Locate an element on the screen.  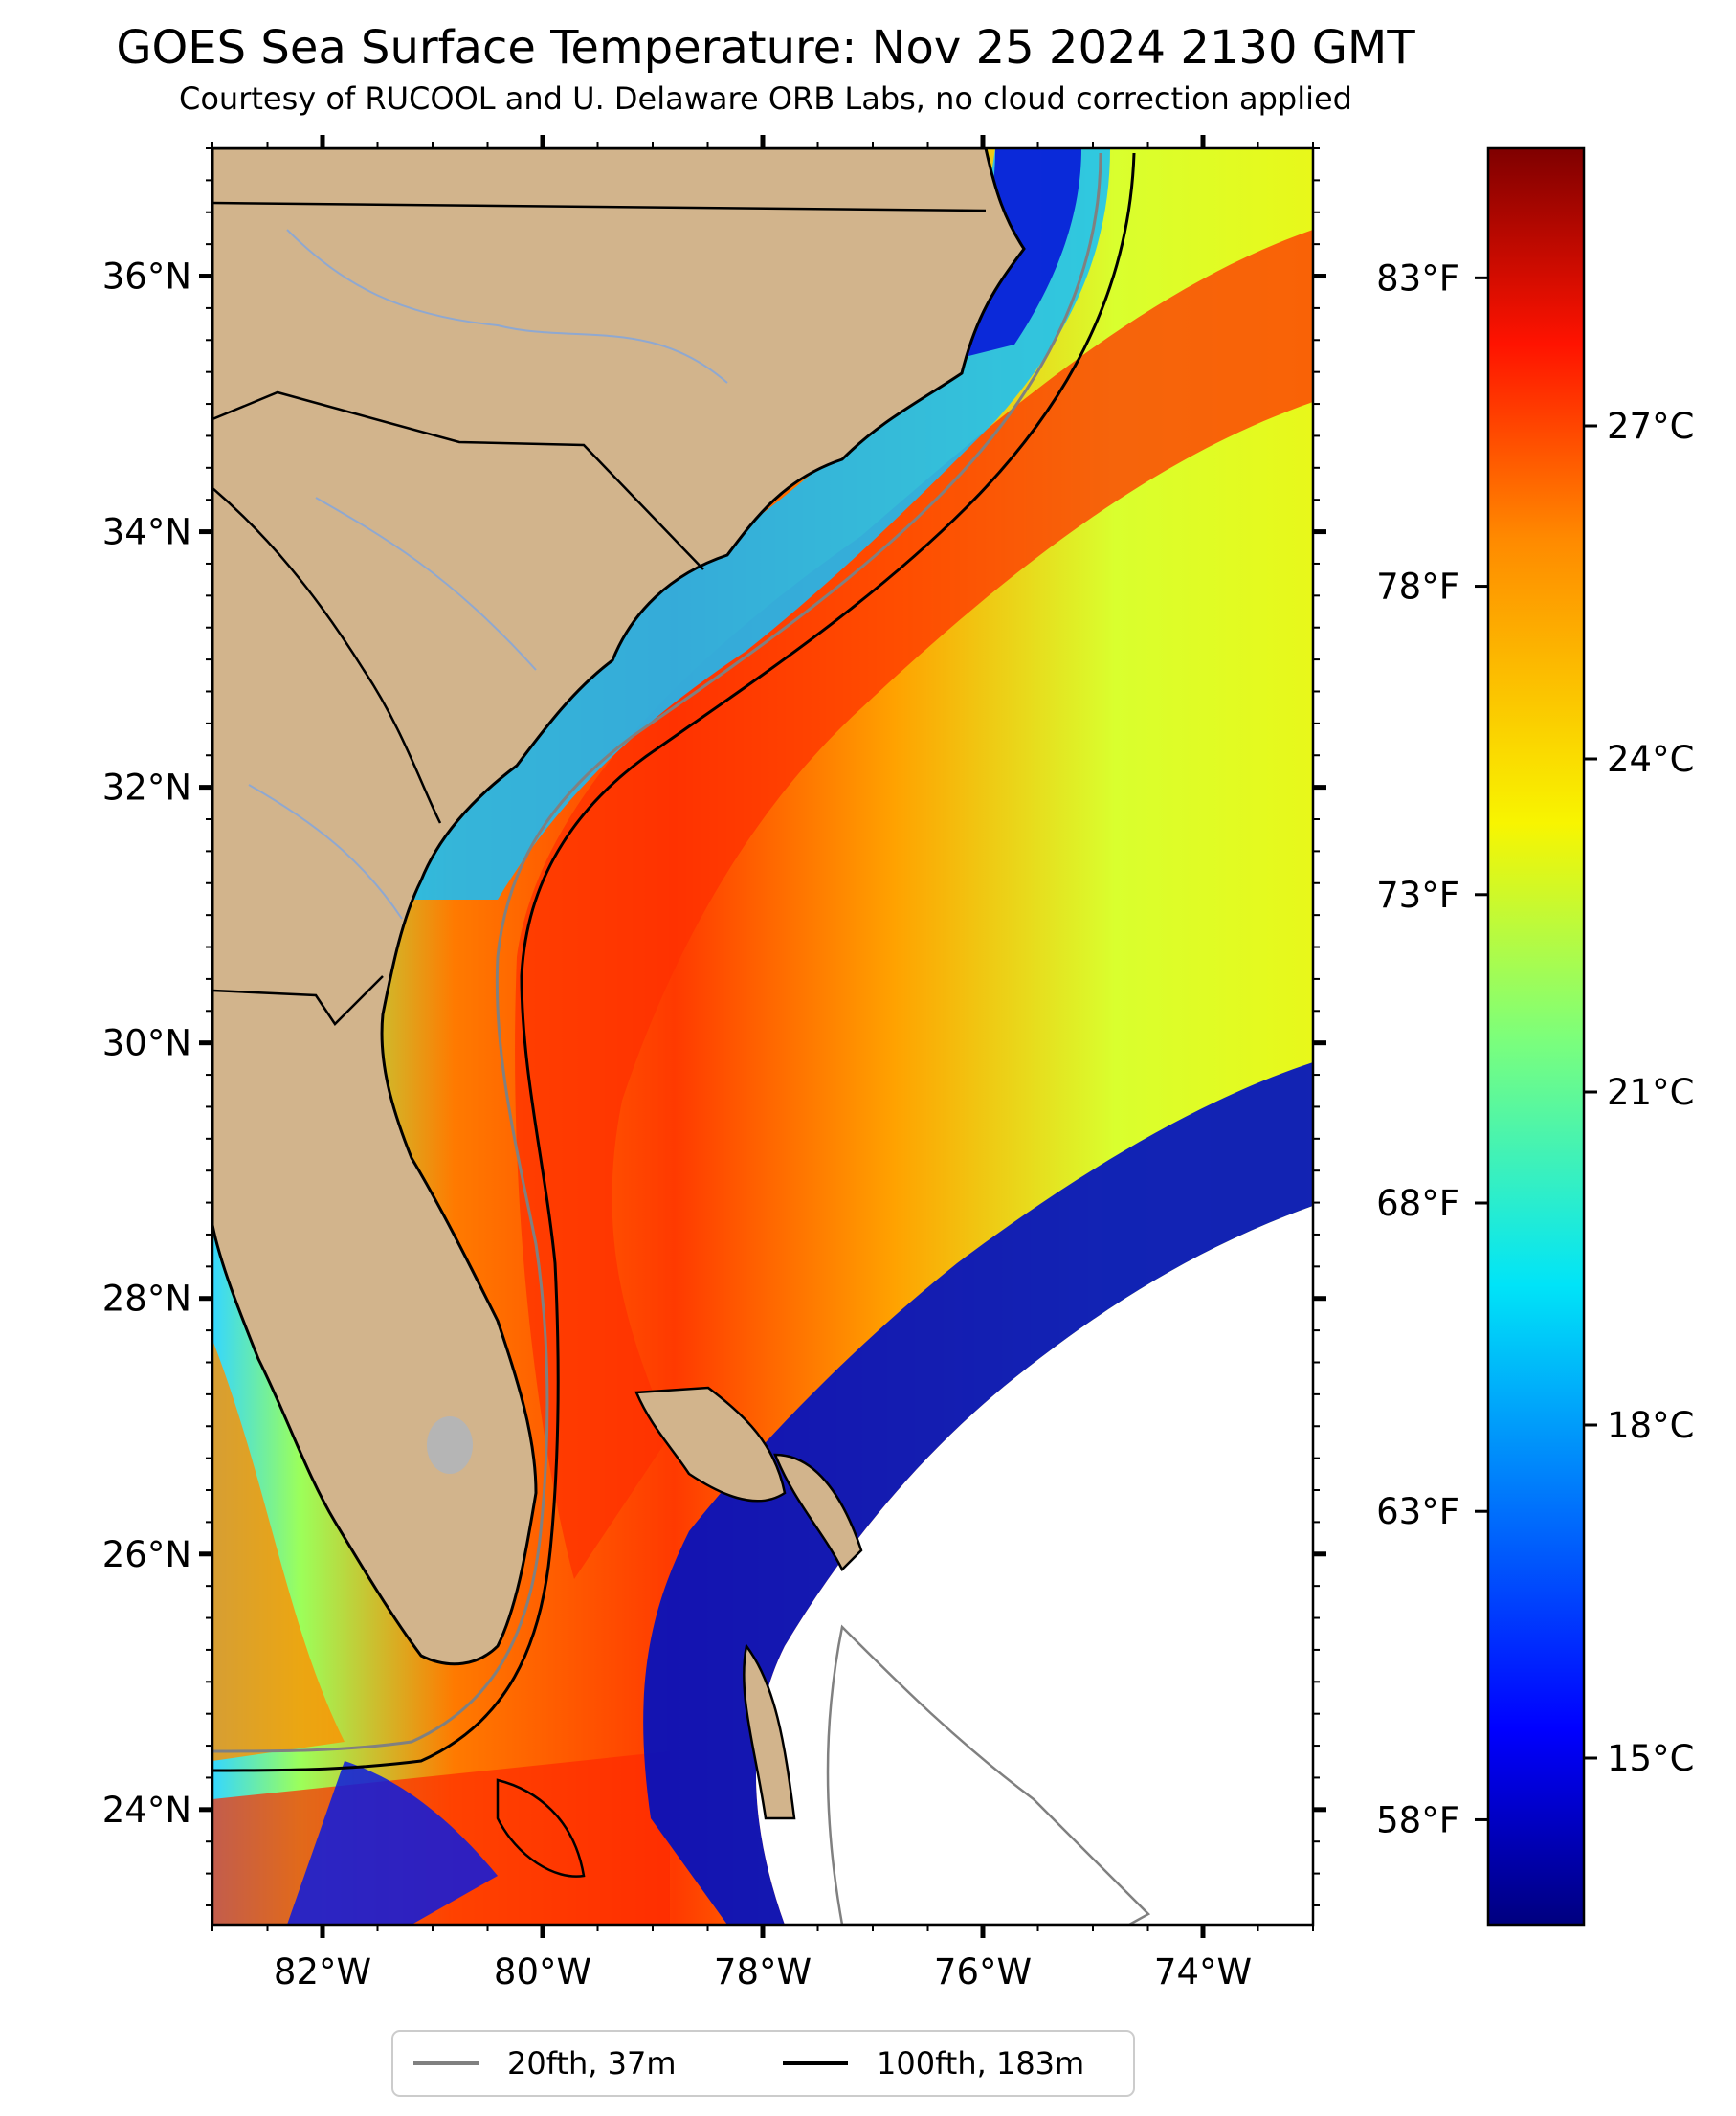
legend-label-20fth: 20fth, 37m is located at coordinates (591, 2063).